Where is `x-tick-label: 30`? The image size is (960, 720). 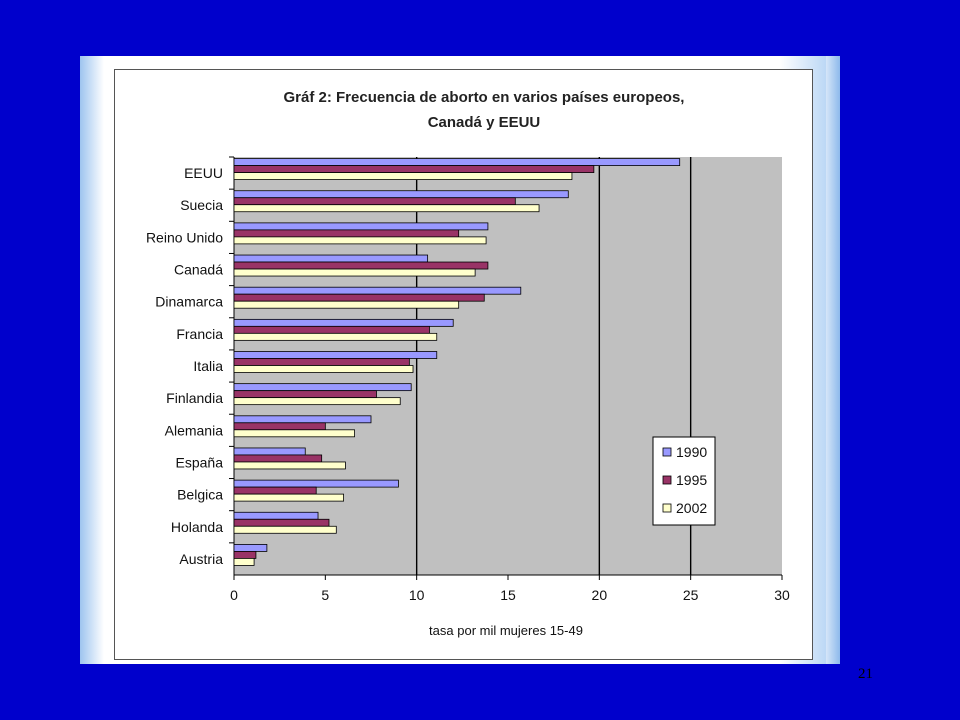 x-tick-label: 30 is located at coordinates (782, 595).